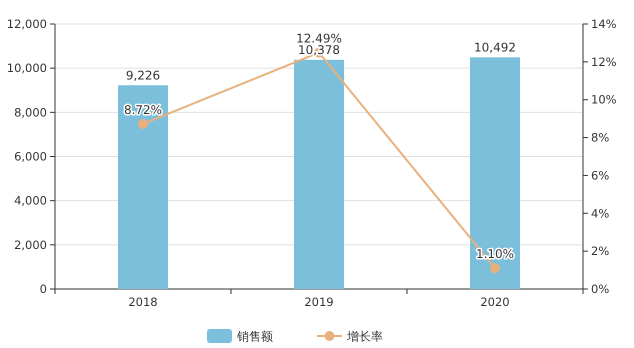 The height and width of the screenshot is (348, 634). I want to click on legend-增长率: 增长率, so click(350, 337).